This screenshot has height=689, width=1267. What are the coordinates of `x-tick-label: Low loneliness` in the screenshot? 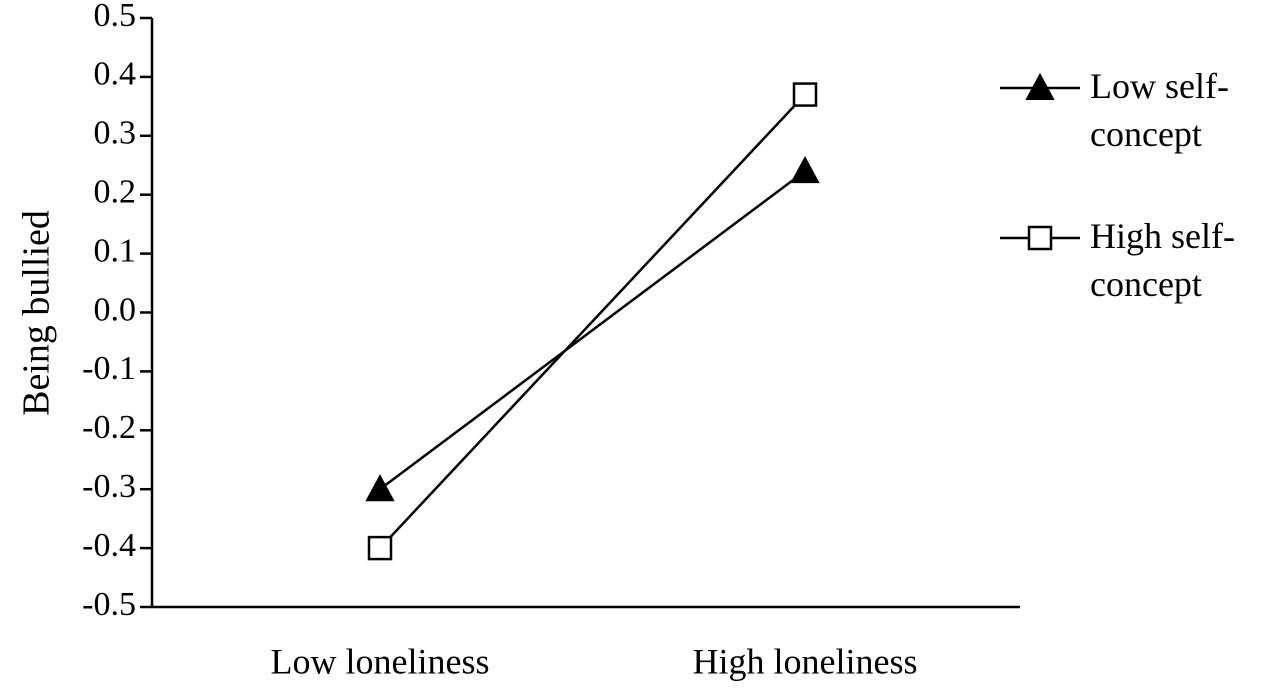 It's located at (380, 661).